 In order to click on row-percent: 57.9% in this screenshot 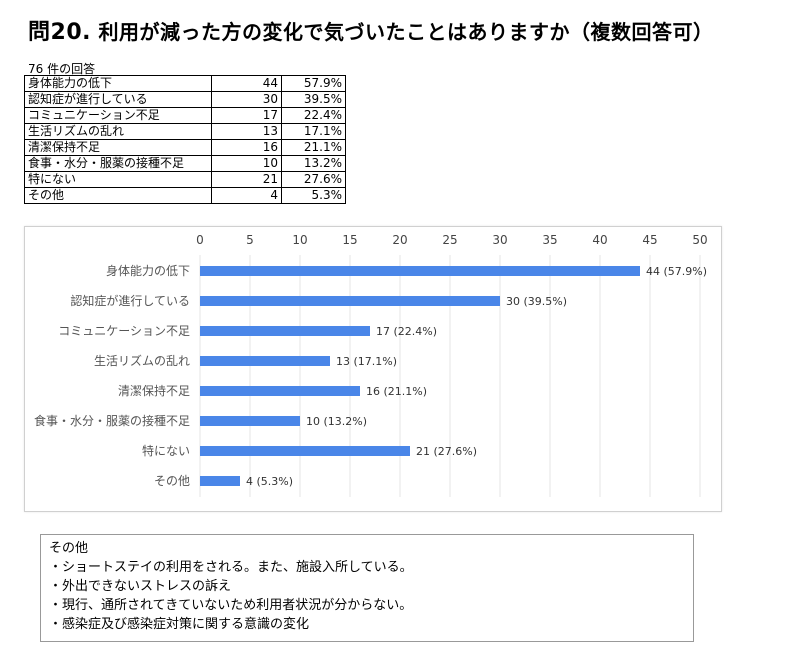, I will do `click(313, 83)`.